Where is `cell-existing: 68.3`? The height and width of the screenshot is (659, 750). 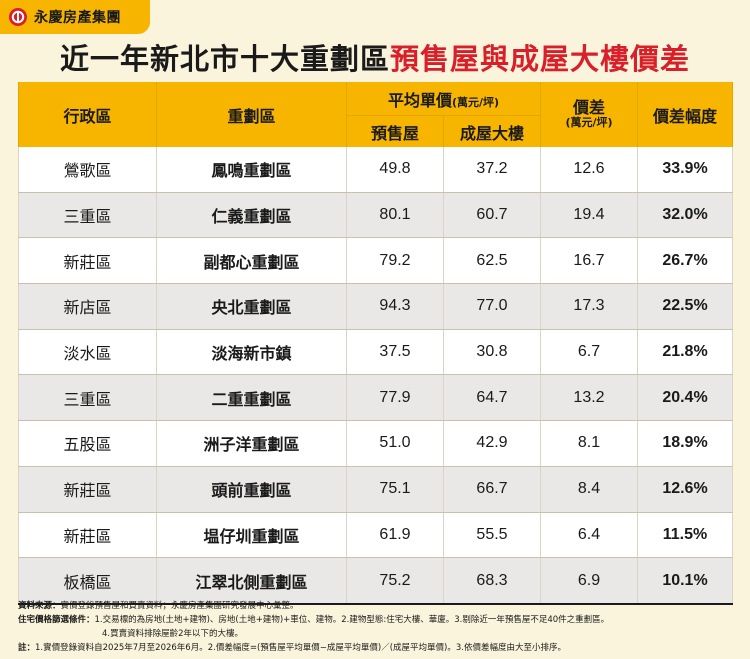 cell-existing: 68.3 is located at coordinates (492, 581).